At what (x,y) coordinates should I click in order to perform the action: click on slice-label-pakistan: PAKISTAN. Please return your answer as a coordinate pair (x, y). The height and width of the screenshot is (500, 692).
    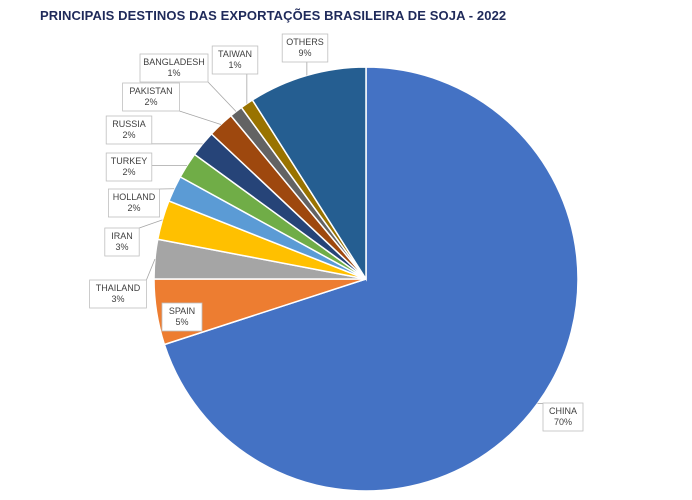
    Looking at the image, I should click on (150, 91).